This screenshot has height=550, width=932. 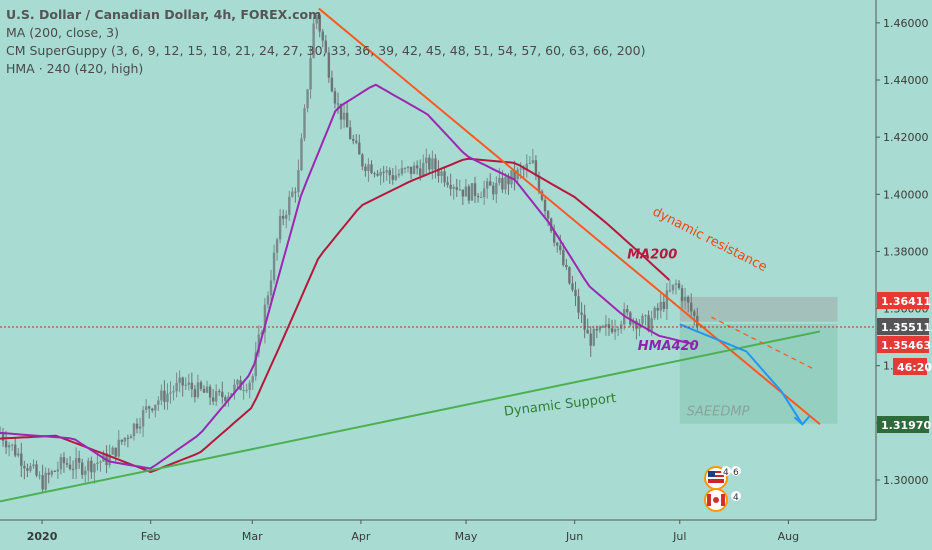 What do you see at coordinates (62, 32) in the screenshot?
I see `legend-ma: MA (200, close, 3)` at bounding box center [62, 32].